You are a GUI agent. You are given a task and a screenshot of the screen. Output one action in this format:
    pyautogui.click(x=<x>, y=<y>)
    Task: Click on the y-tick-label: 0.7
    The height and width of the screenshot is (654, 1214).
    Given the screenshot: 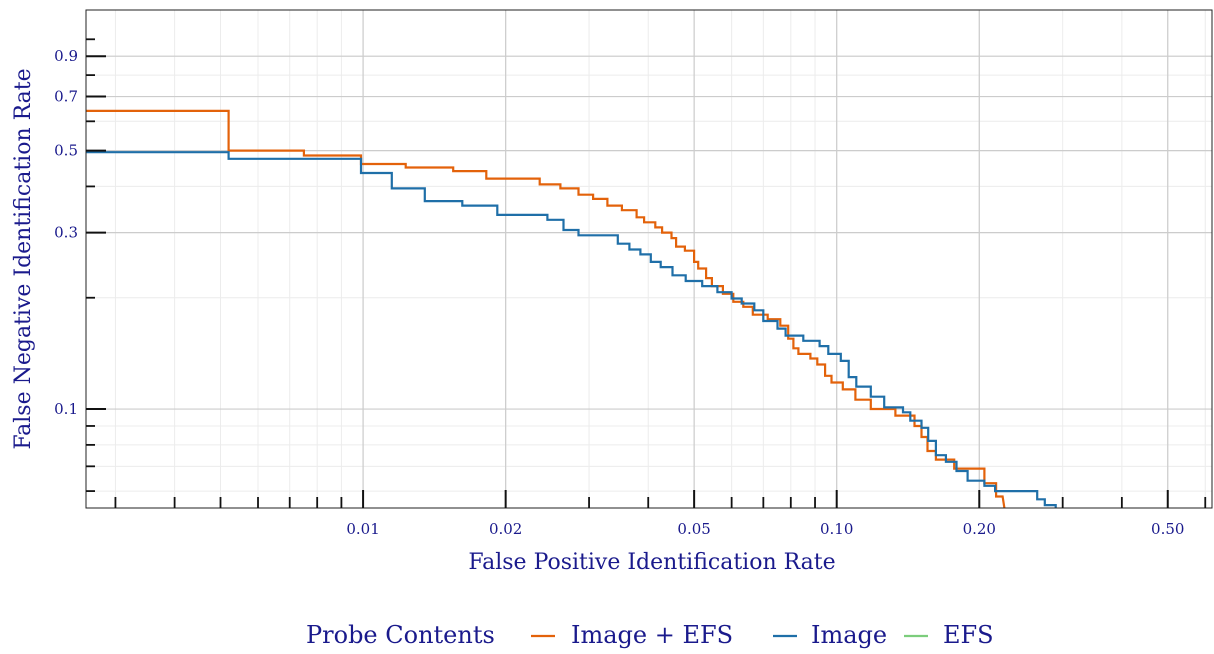 What is the action you would take?
    pyautogui.click(x=66, y=97)
    